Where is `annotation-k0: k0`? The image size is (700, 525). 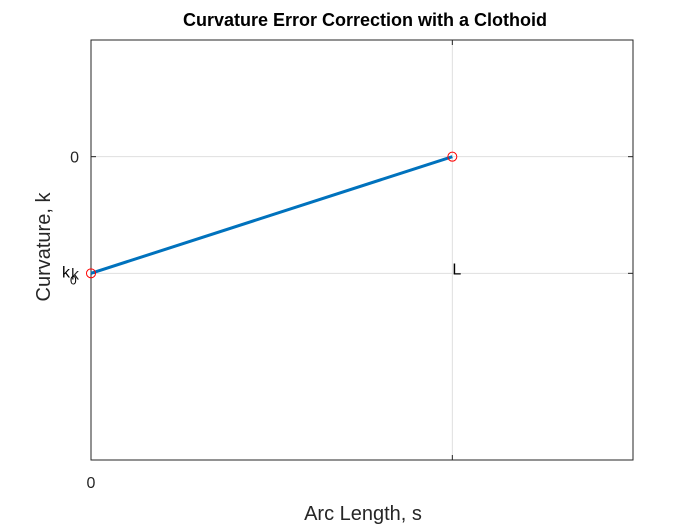
annotation-k0: k0 is located at coordinates (69, 275).